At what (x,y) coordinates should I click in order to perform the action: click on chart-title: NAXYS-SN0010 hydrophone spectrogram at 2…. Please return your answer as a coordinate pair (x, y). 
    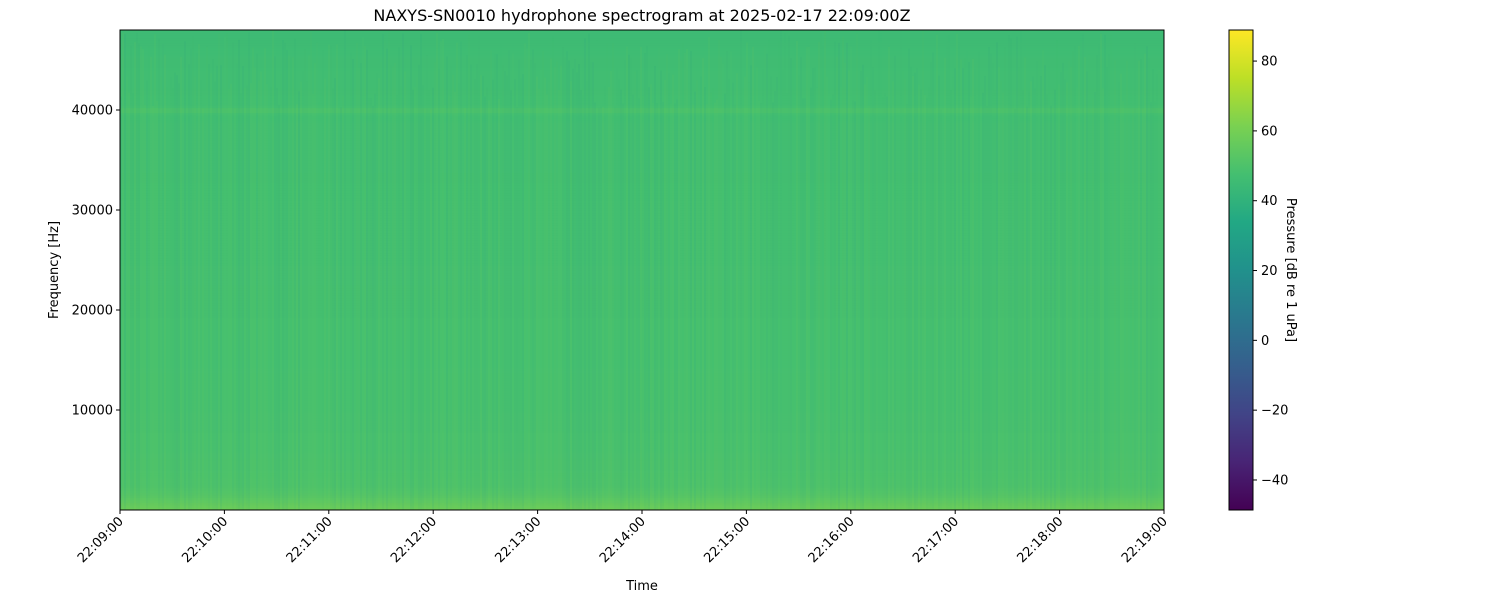
    Looking at the image, I should click on (641, 15).